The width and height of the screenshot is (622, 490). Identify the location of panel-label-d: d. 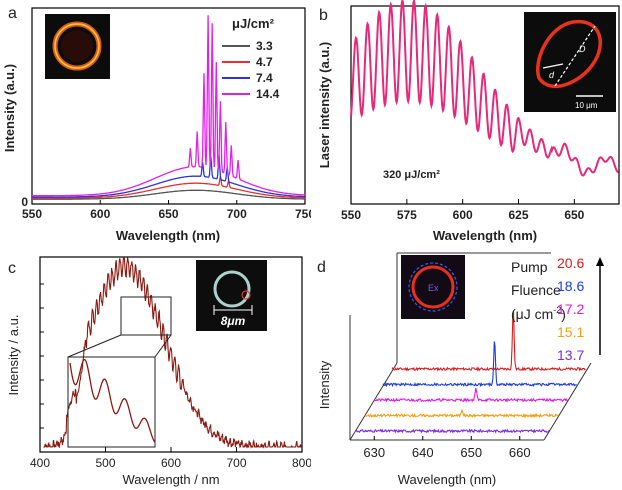
(321, 267).